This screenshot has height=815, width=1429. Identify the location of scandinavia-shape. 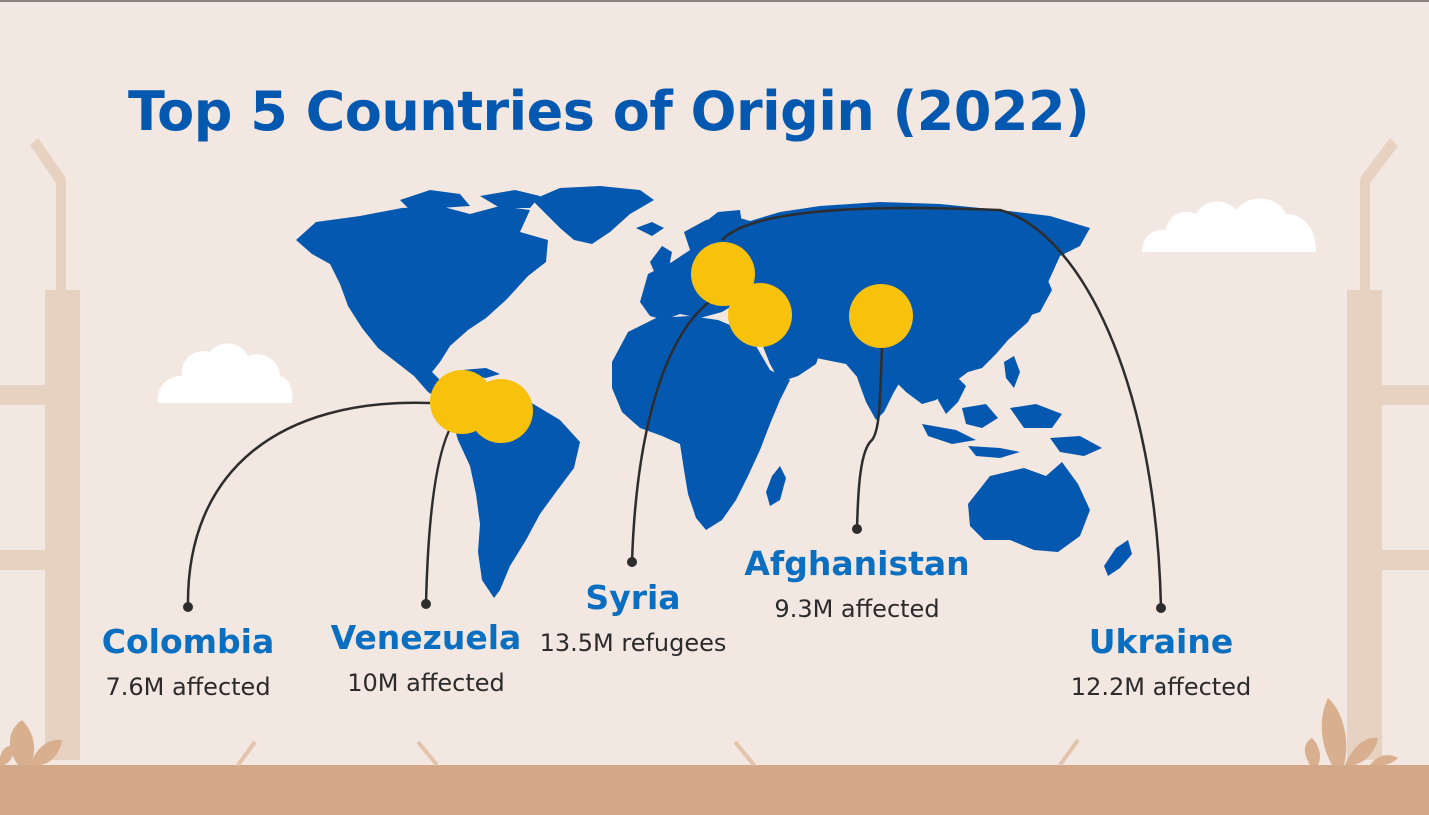
(716, 230).